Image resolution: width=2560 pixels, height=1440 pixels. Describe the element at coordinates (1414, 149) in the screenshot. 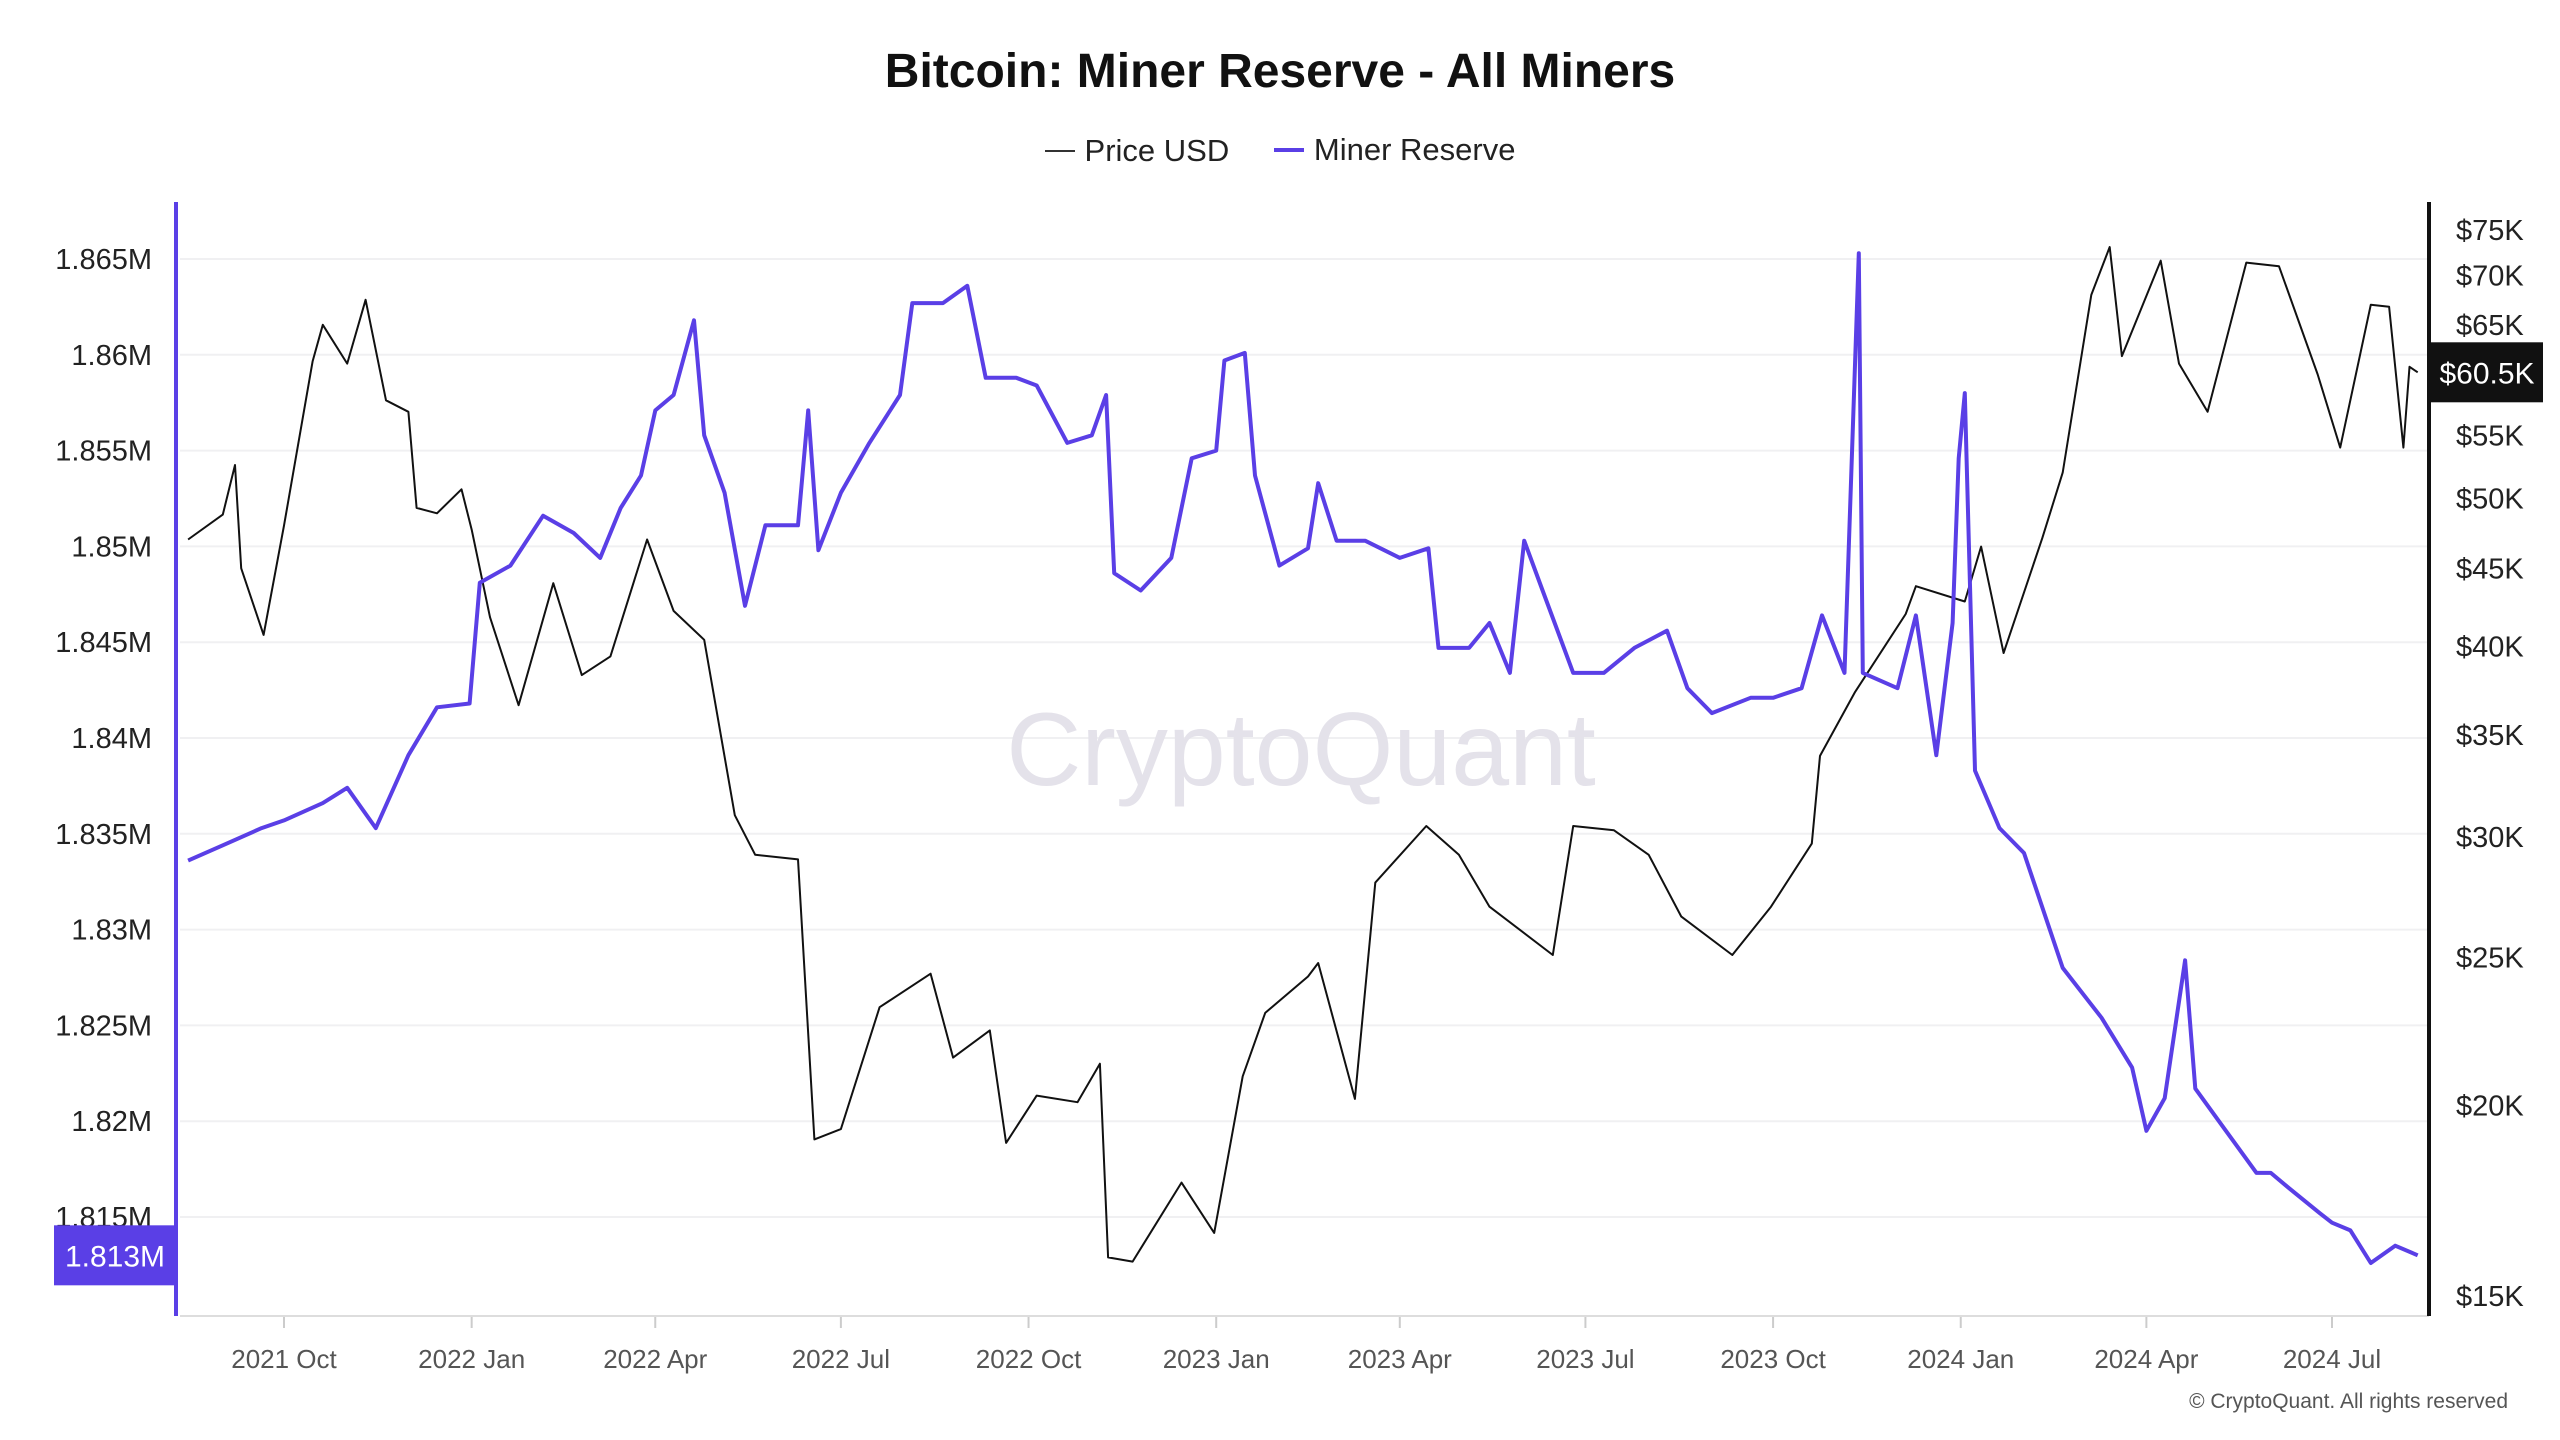

I see `legend-label: Miner Reserve` at that location.